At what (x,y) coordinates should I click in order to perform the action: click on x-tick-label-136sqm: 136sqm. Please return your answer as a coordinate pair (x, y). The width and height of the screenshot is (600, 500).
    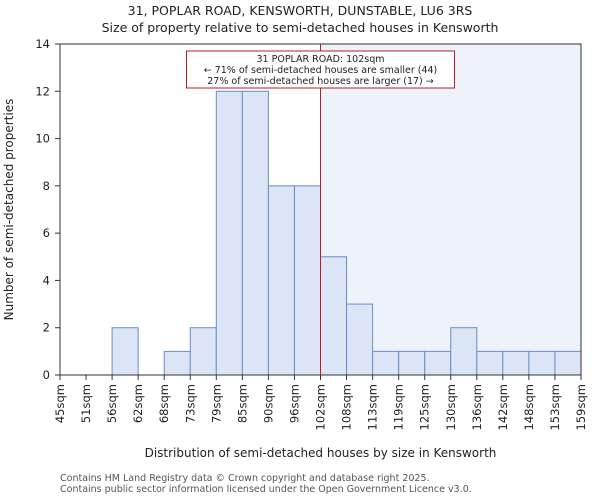
    Looking at the image, I should click on (477, 407).